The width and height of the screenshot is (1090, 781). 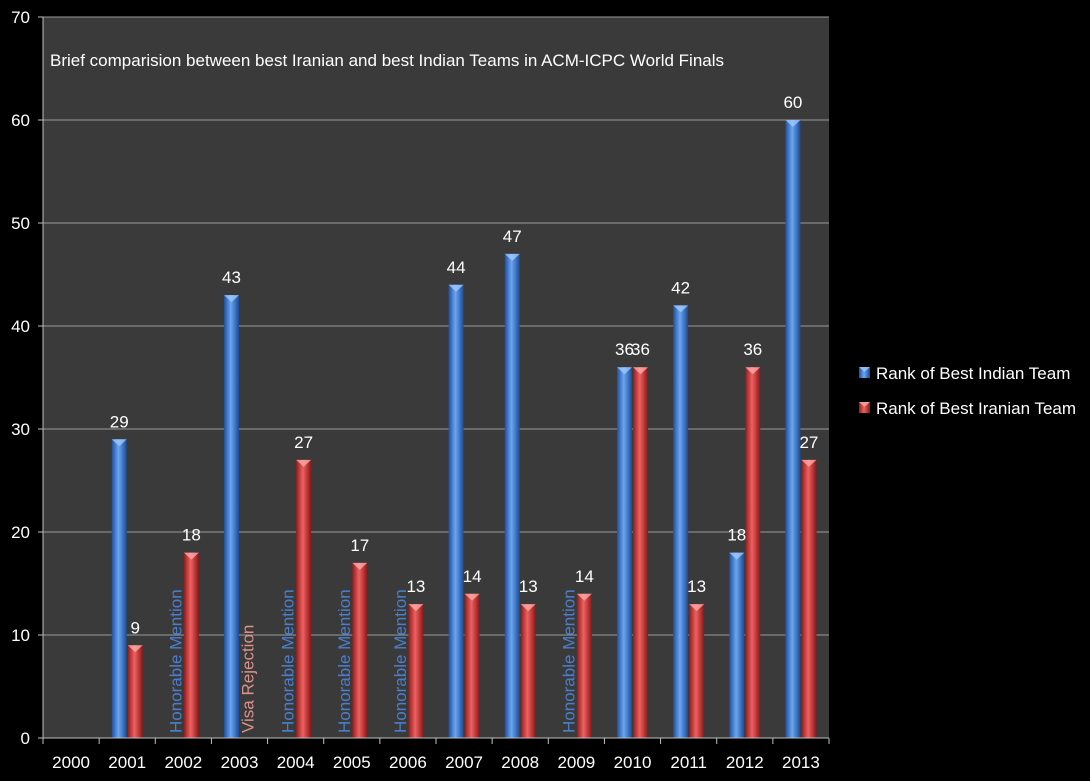 What do you see at coordinates (456, 511) in the screenshot?
I see `bar-indian-2007` at bounding box center [456, 511].